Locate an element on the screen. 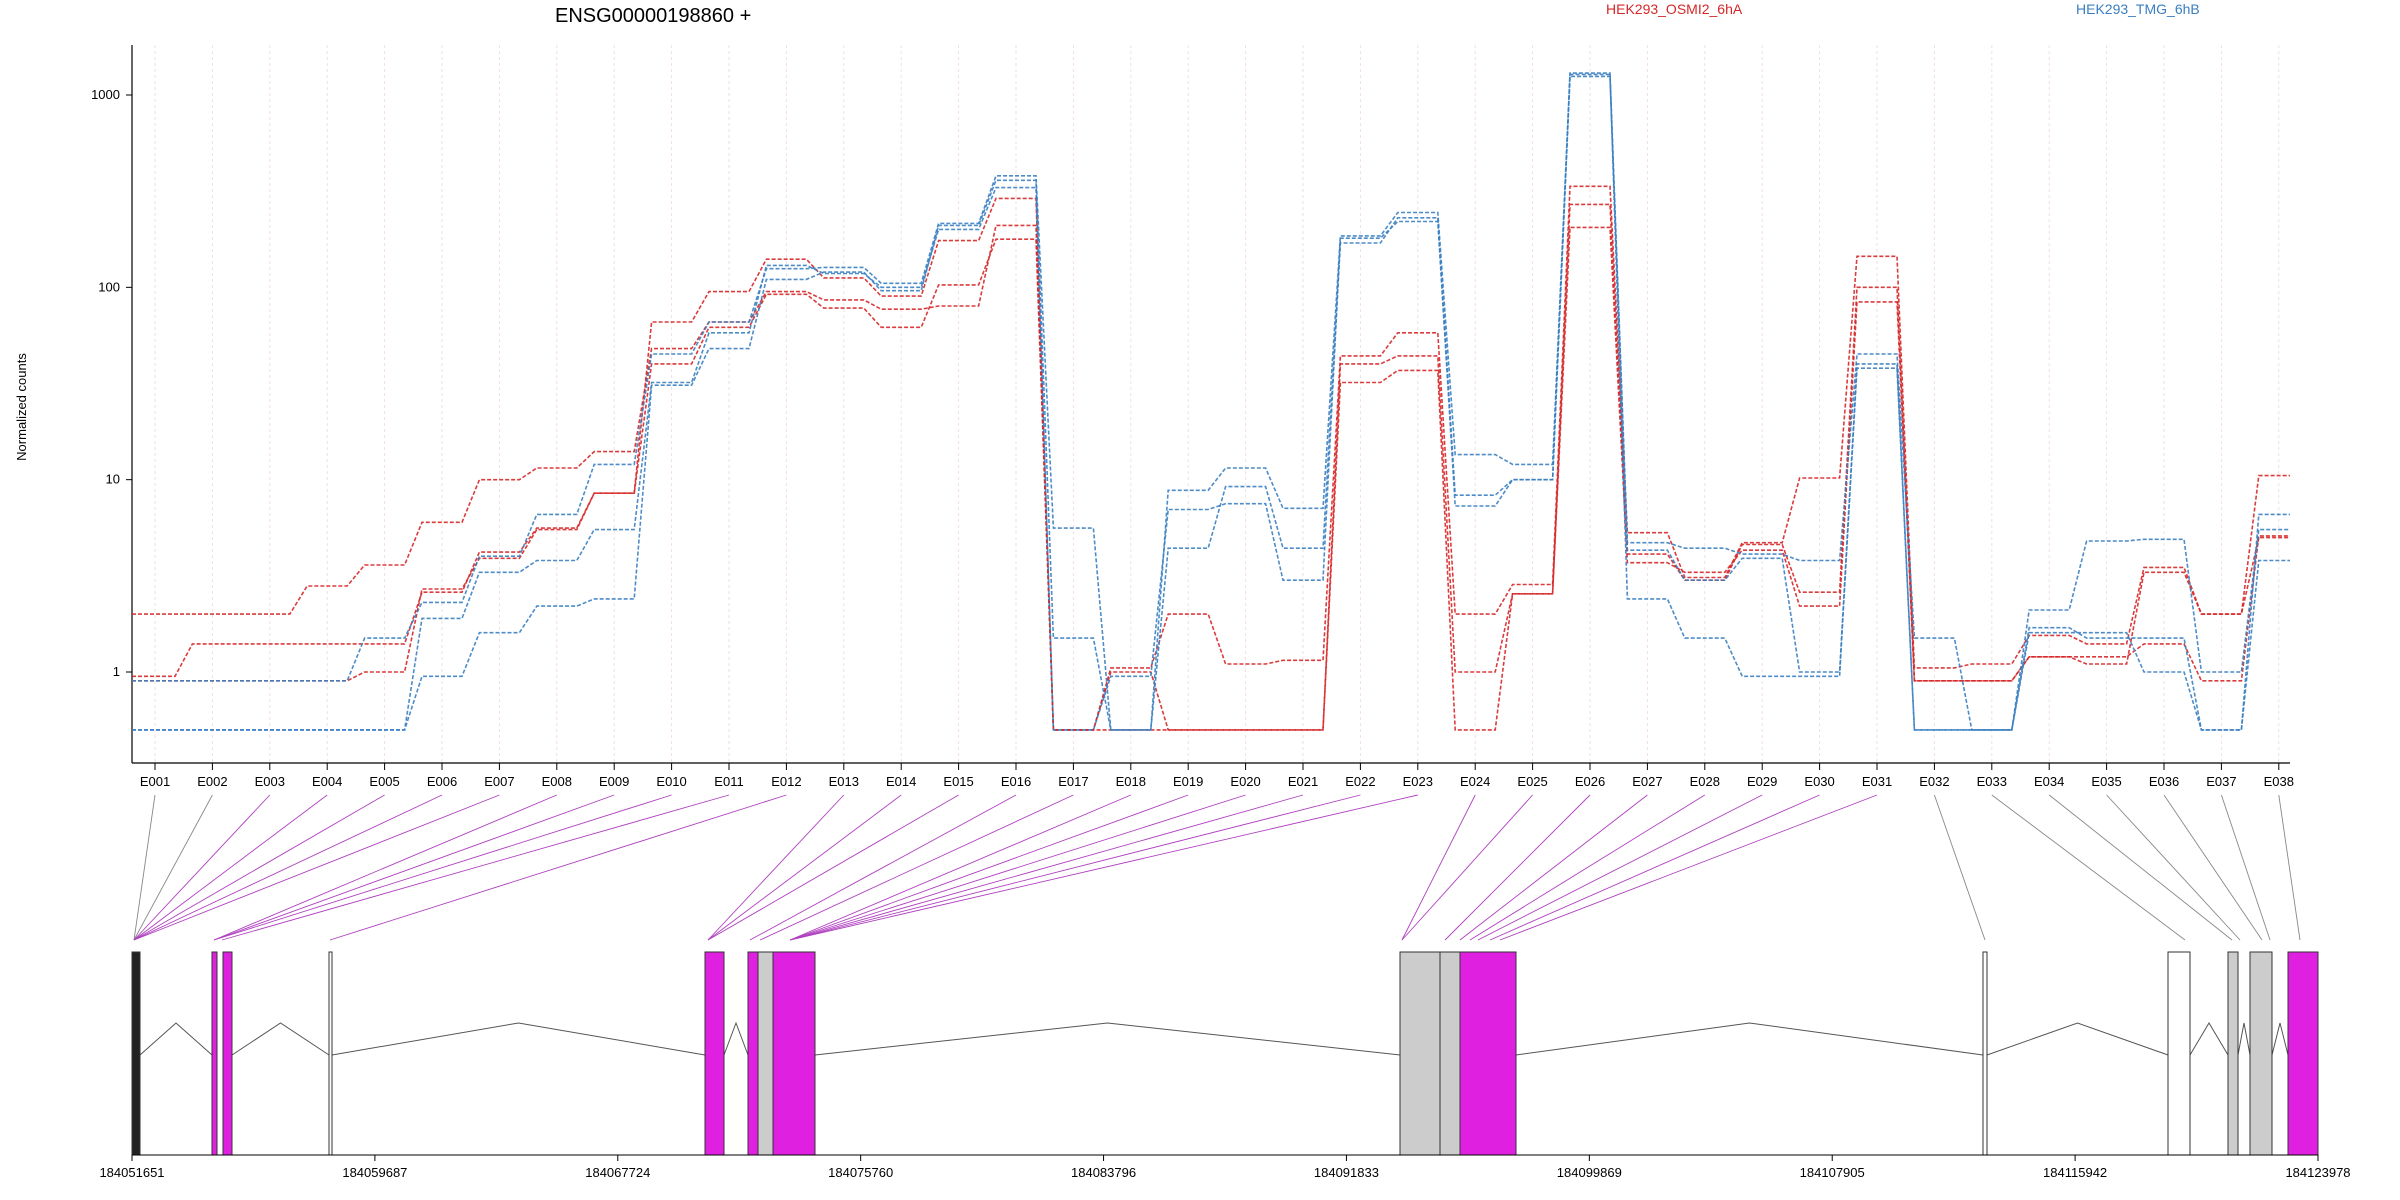  x-tick-label: E019 is located at coordinates (1188, 781).